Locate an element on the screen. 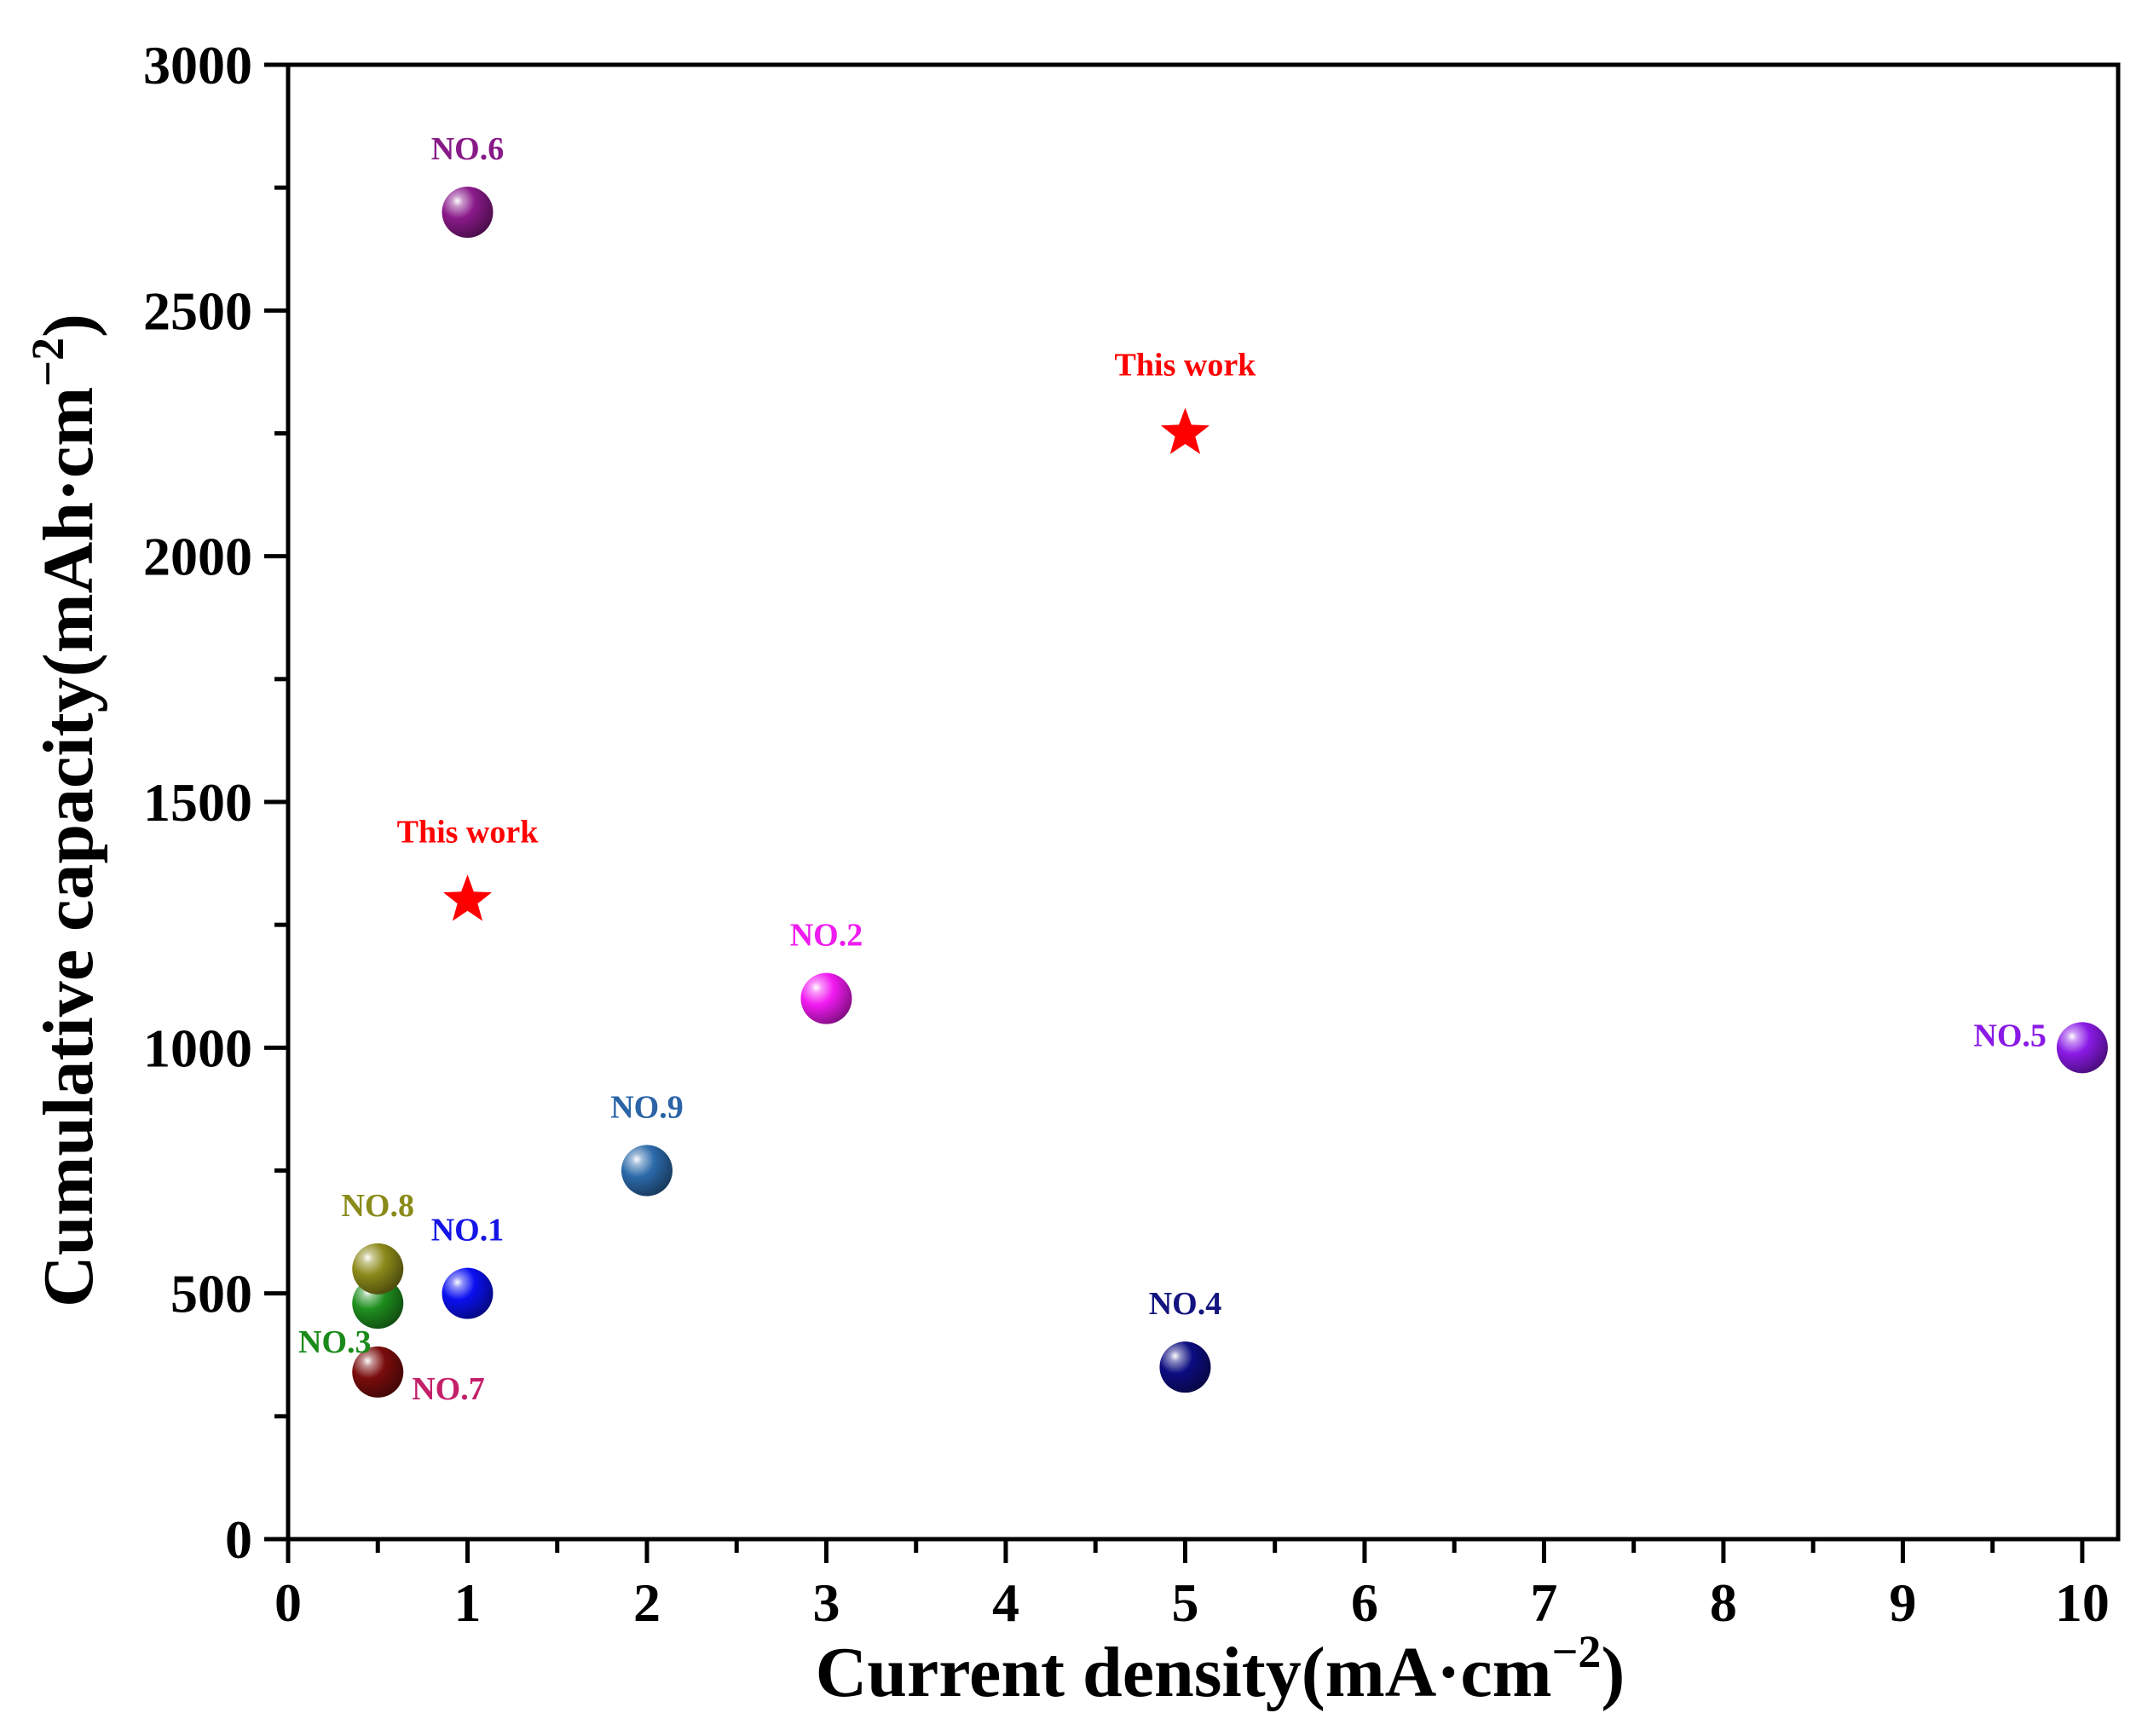 The width and height of the screenshot is (2142, 1736). data-point-label: NO.4 is located at coordinates (1185, 1304).